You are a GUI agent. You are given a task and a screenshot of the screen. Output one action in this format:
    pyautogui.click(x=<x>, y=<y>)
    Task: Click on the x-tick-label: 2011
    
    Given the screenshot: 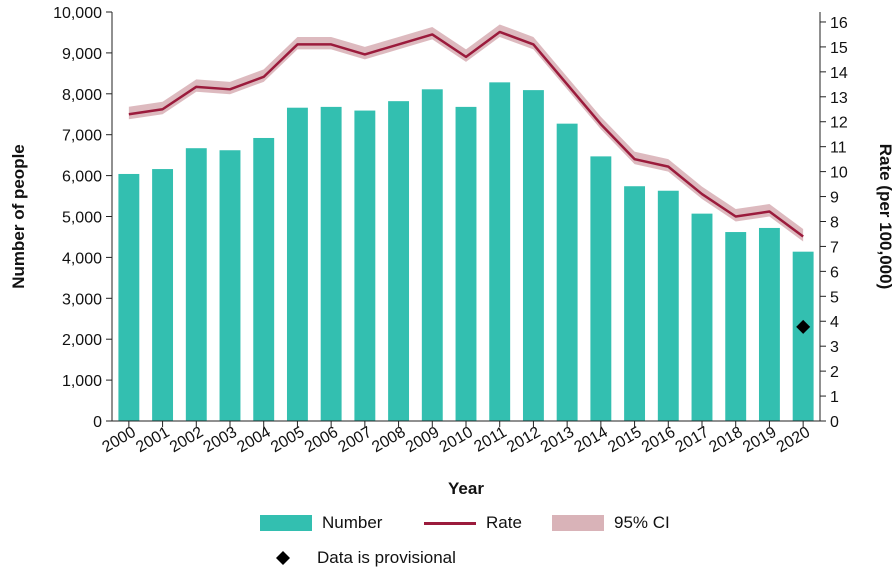 What is the action you would take?
    pyautogui.click(x=490, y=440)
    